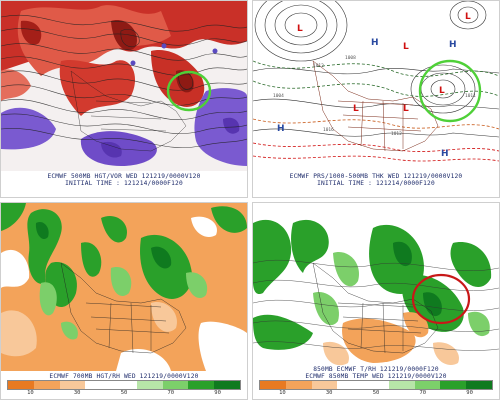 The width and height of the screenshot is (500, 400). I want to click on svg-text: 1016, so click(328, 130).